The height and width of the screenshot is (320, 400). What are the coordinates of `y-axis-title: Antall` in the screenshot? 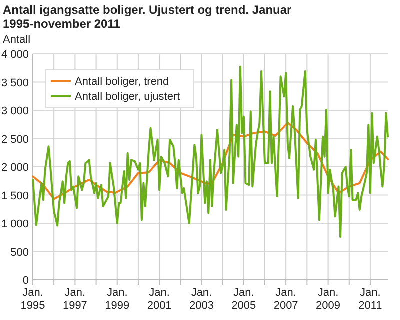 It's located at (17, 40).